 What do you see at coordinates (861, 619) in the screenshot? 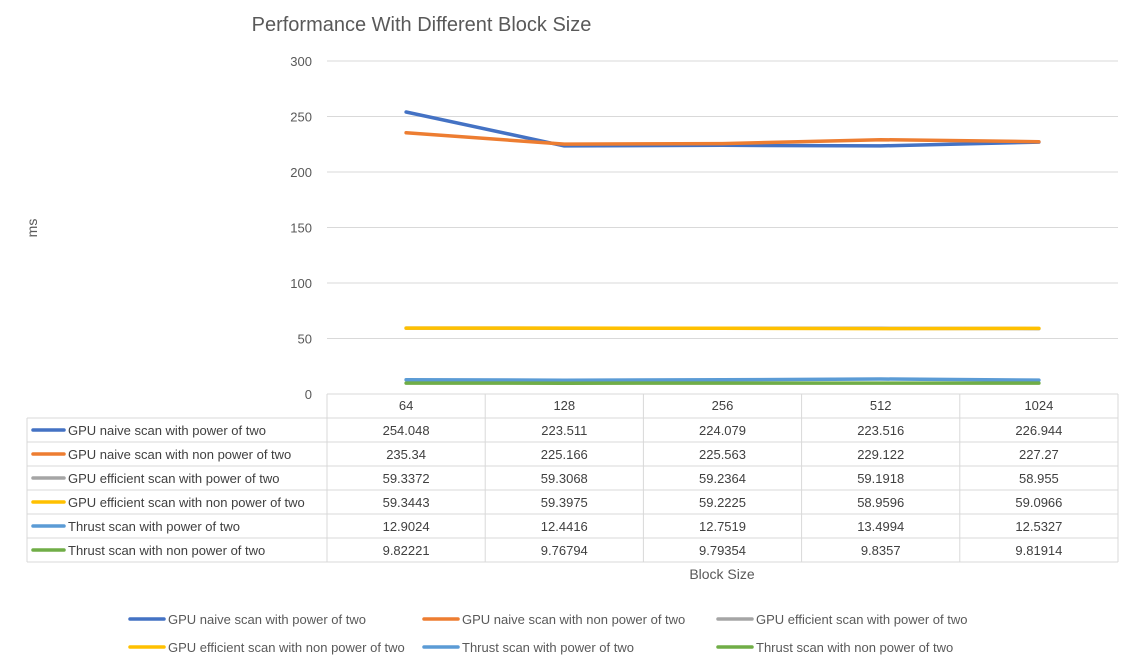
I see `legend-entry: GPU efficient scan with power of two` at bounding box center [861, 619].